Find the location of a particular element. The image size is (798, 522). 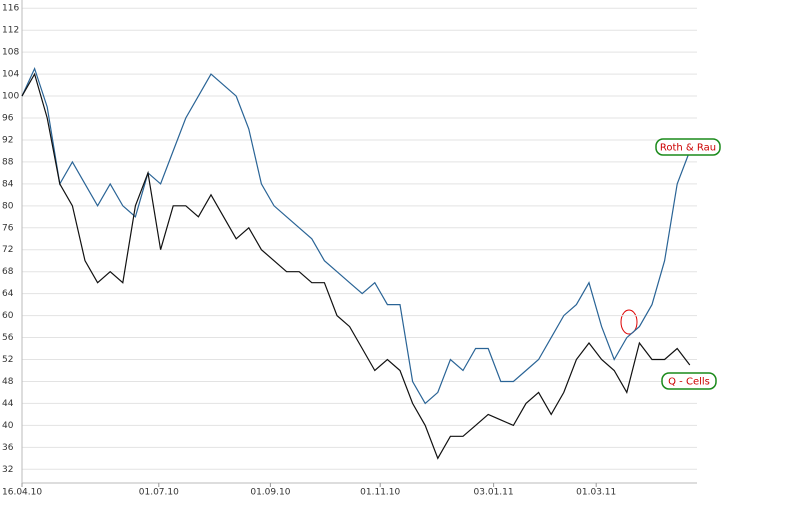

series-label: Q - Cells is located at coordinates (689, 382).